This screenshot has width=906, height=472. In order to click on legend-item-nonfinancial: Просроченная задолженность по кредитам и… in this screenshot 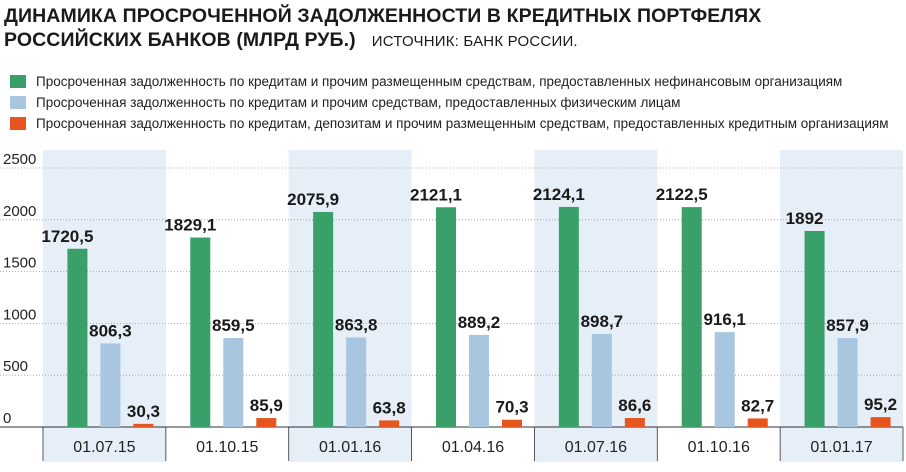, I will do `click(449, 81)`.